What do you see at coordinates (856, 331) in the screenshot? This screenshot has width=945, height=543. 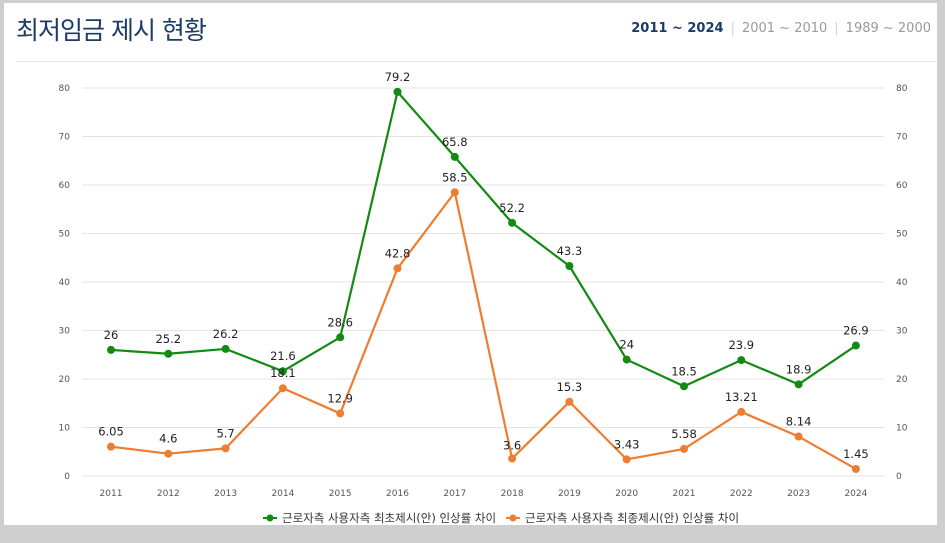 I see `data-label: 26.9` at bounding box center [856, 331].